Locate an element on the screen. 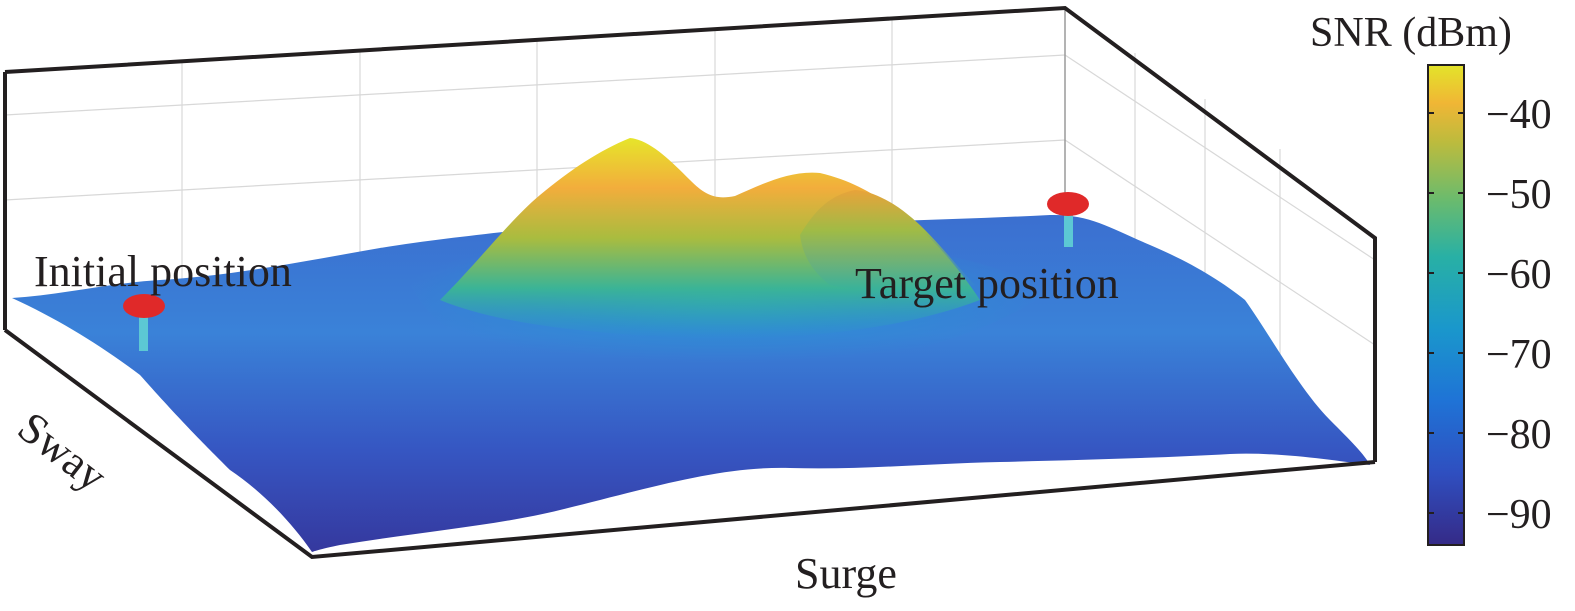 This screenshot has height=611, width=1575. colorbar-gradient is located at coordinates (1446, 305).